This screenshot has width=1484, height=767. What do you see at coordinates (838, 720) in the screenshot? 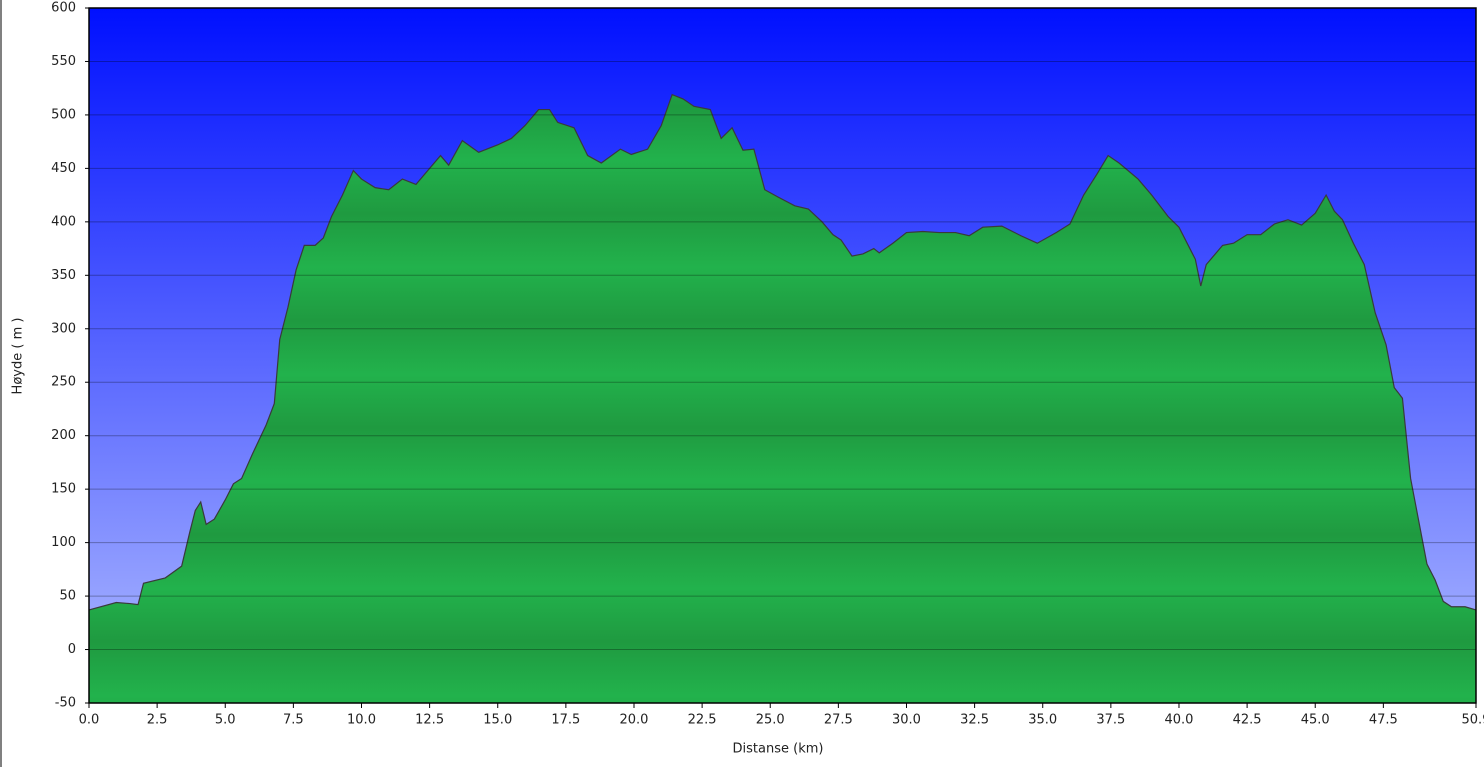
I see `x-tick-label: 27.5` at bounding box center [838, 720].